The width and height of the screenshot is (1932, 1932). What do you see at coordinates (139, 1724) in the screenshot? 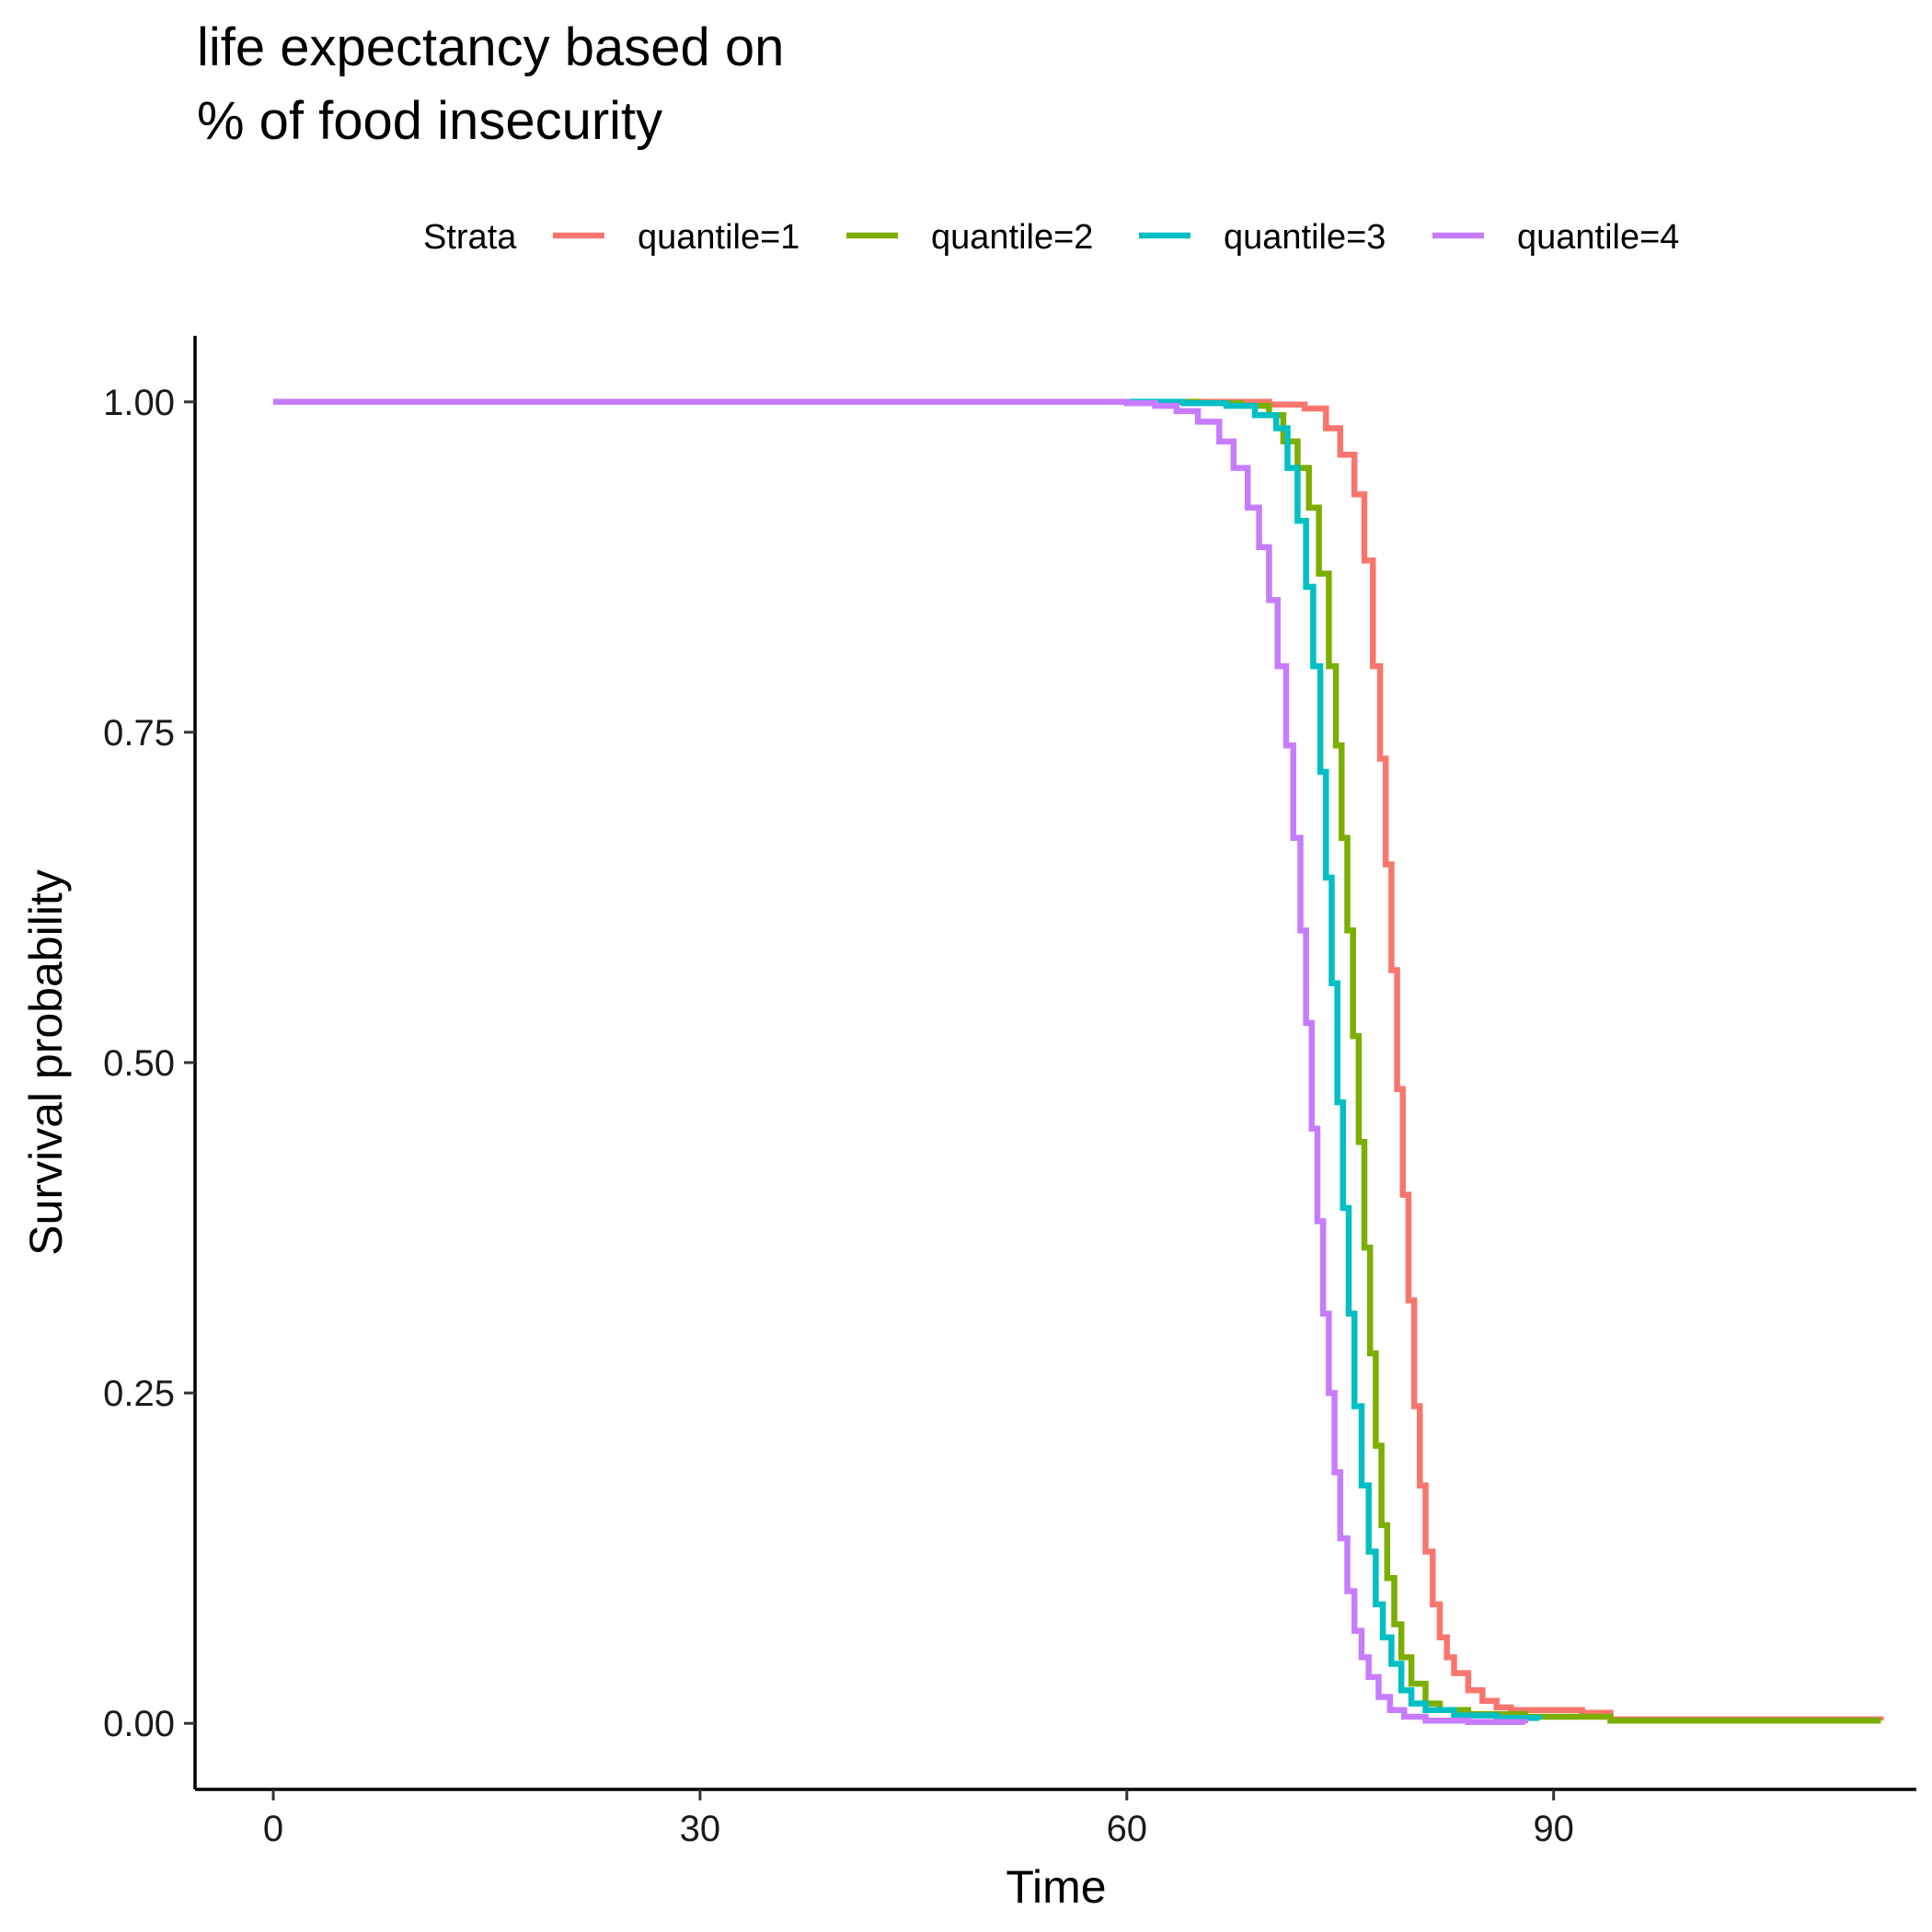
I see `y-tick-label: 0.00` at bounding box center [139, 1724].